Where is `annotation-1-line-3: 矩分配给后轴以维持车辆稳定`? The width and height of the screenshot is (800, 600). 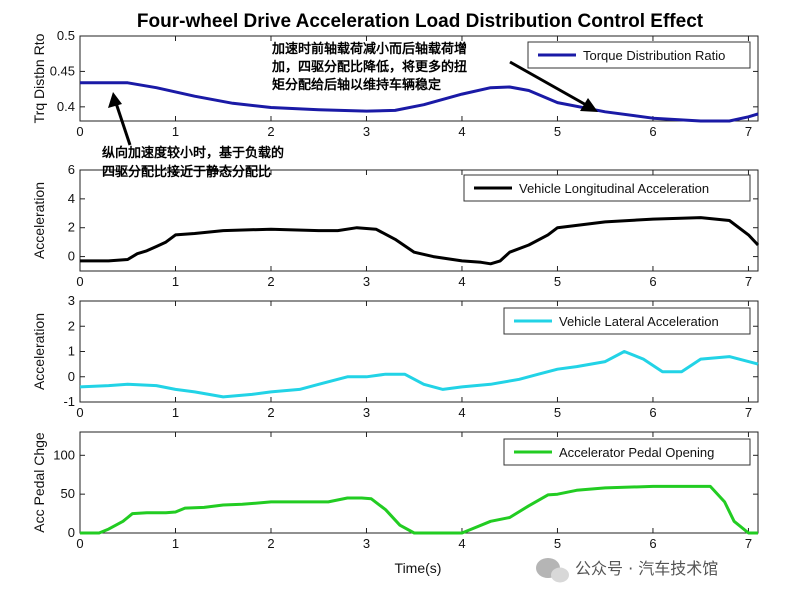
annotation-1-line-3: 矩分配给后轴以维持车辆稳定 is located at coordinates (356, 85).